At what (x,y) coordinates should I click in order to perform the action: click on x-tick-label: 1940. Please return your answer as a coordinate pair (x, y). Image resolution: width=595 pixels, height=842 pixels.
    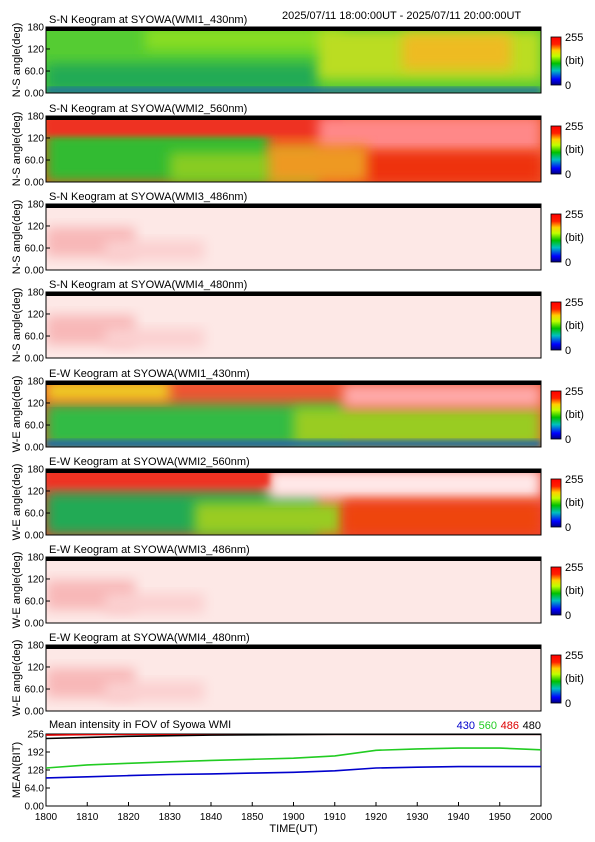
    Looking at the image, I should click on (458, 817).